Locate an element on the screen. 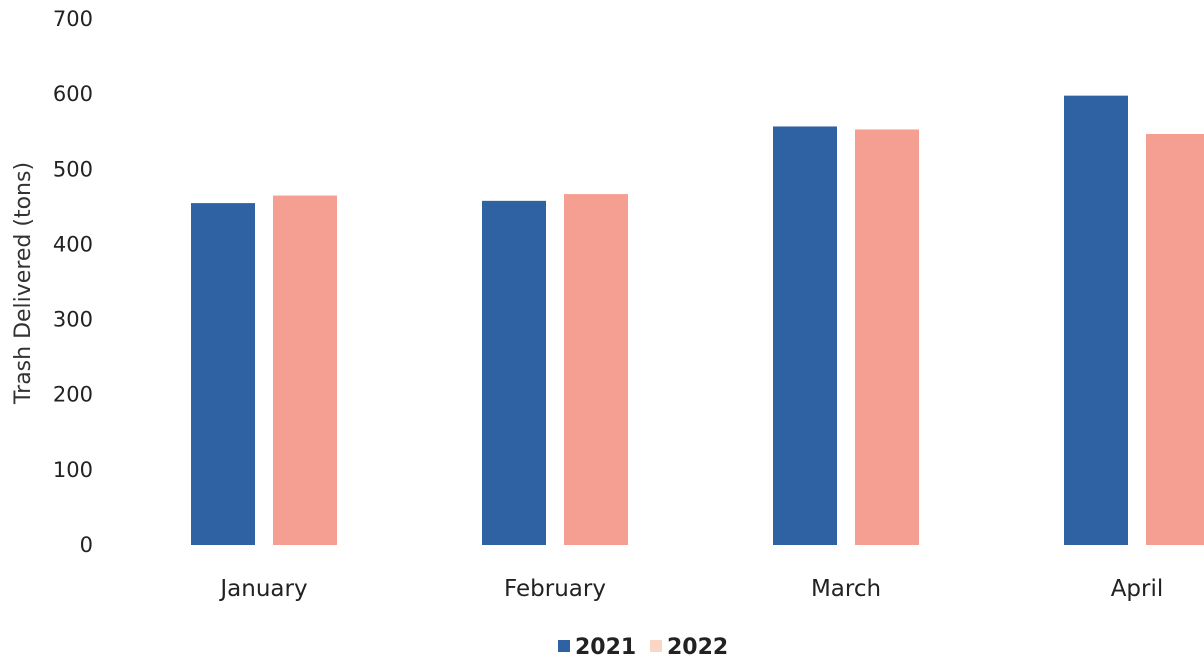  y-axis-ticks: 0 100 200 300 400 500 600 700 is located at coordinates (73, 282).